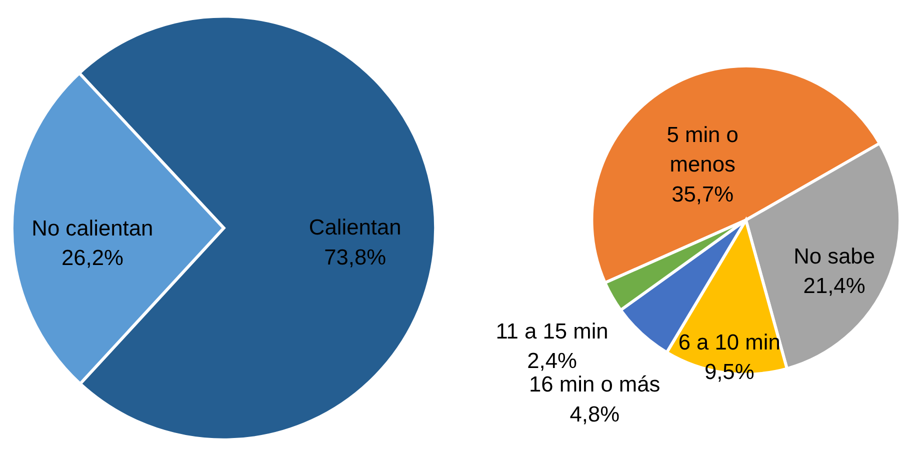 The width and height of the screenshot is (906, 476). Describe the element at coordinates (92, 257) in the screenshot. I see `data-label: 26,2%` at that location.